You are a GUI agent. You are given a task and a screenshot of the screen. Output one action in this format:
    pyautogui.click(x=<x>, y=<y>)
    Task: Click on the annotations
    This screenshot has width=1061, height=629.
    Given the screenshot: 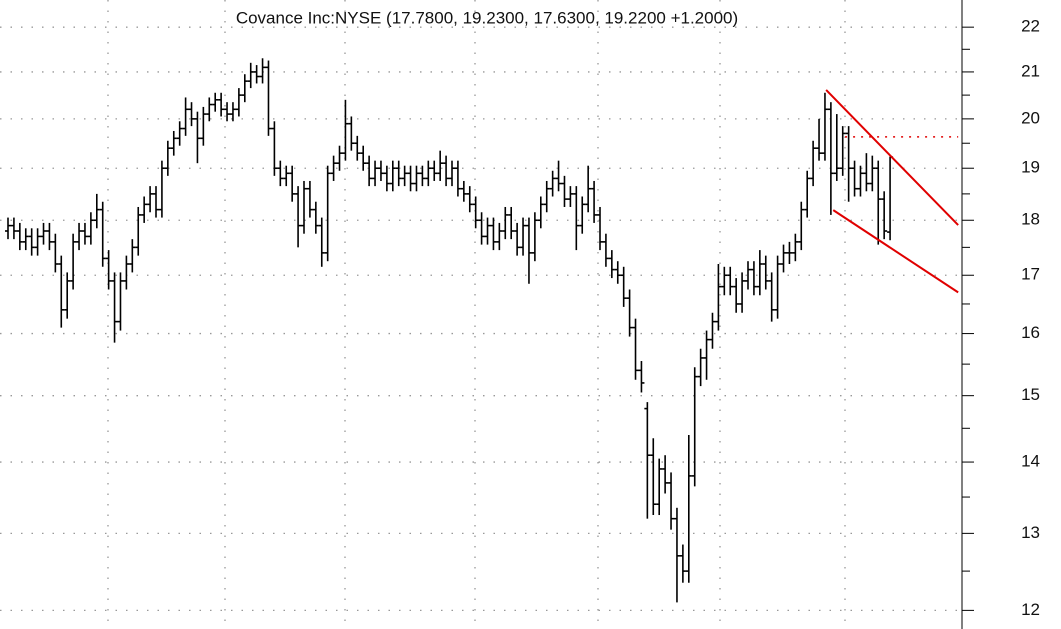 What is the action you would take?
    pyautogui.click(x=892, y=191)
    